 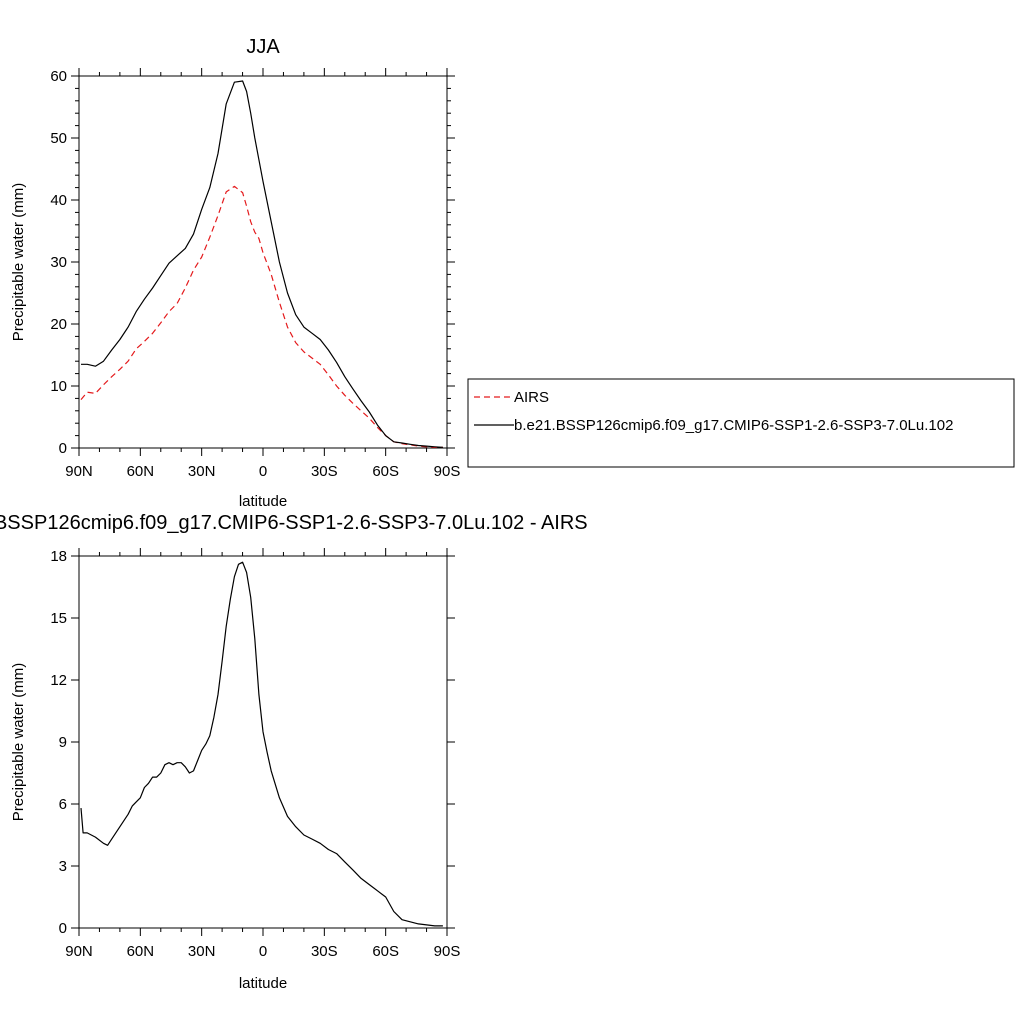 What do you see at coordinates (263, 47) in the screenshot?
I see `chart-title: JJA` at bounding box center [263, 47].